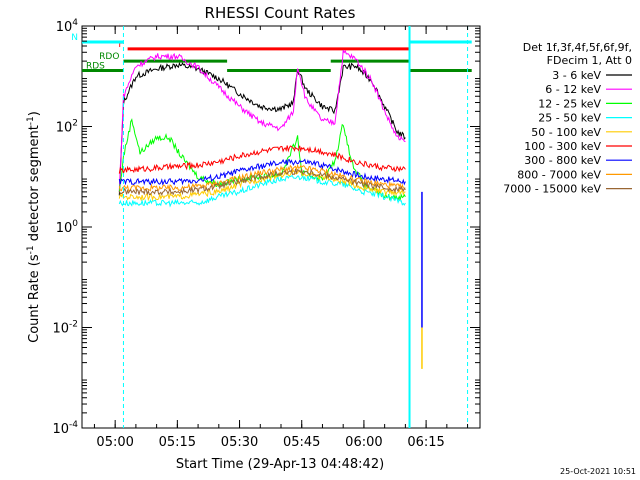 The image size is (640, 480). I want to click on flag-label-n: N, so click(74, 38).